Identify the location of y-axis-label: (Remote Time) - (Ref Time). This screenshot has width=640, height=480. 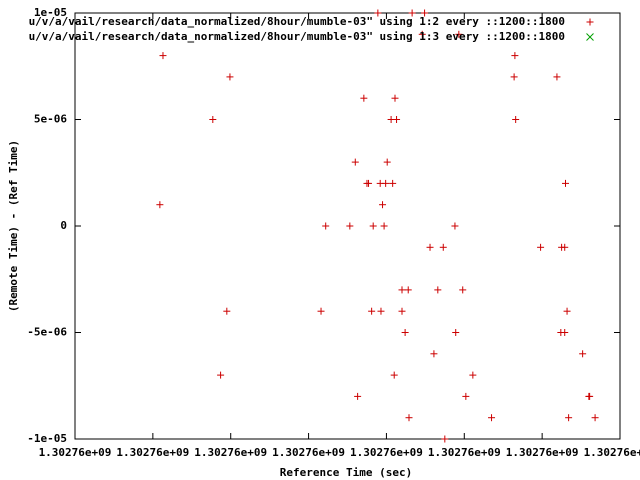
(13, 226).